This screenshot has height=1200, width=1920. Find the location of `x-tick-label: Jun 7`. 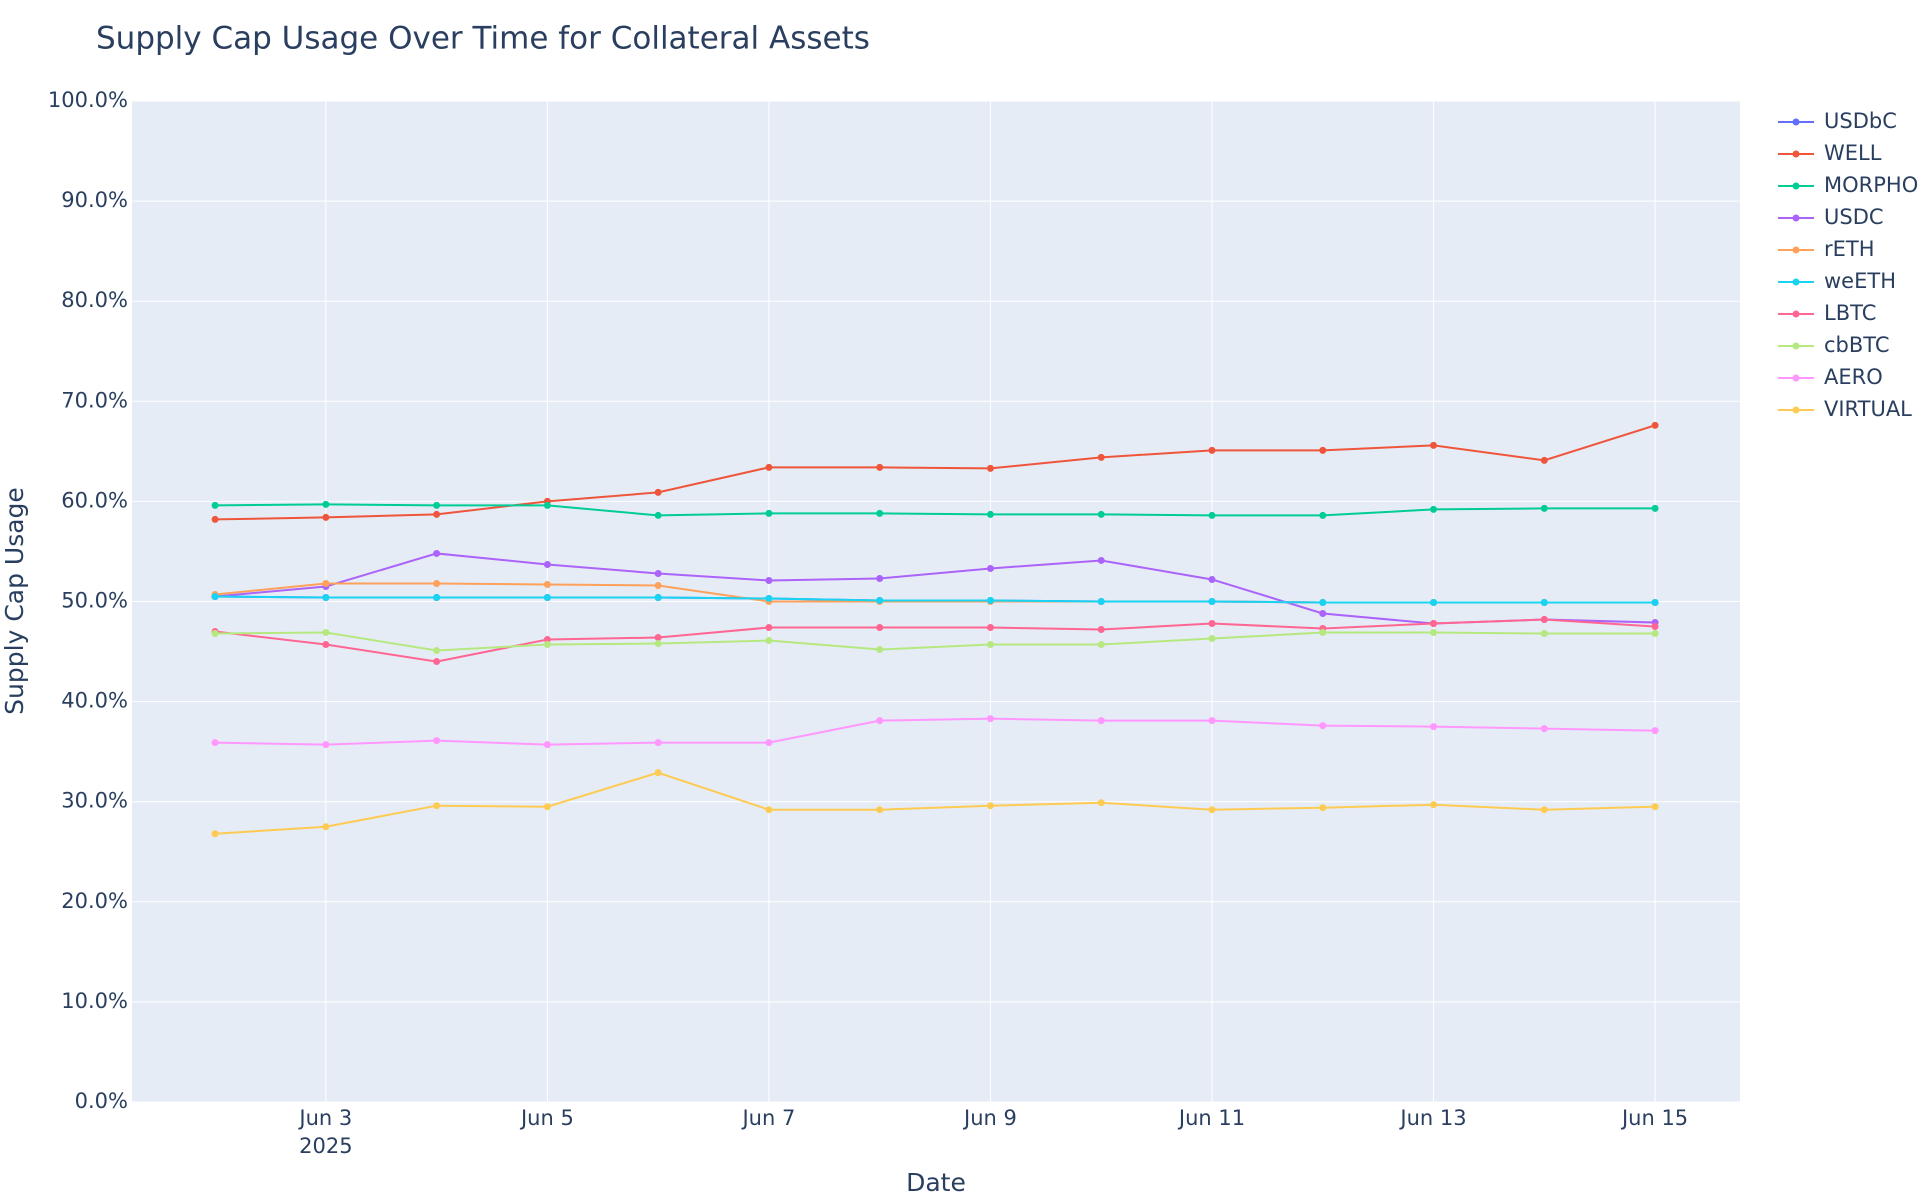

x-tick-label: Jun 7 is located at coordinates (767, 1118).